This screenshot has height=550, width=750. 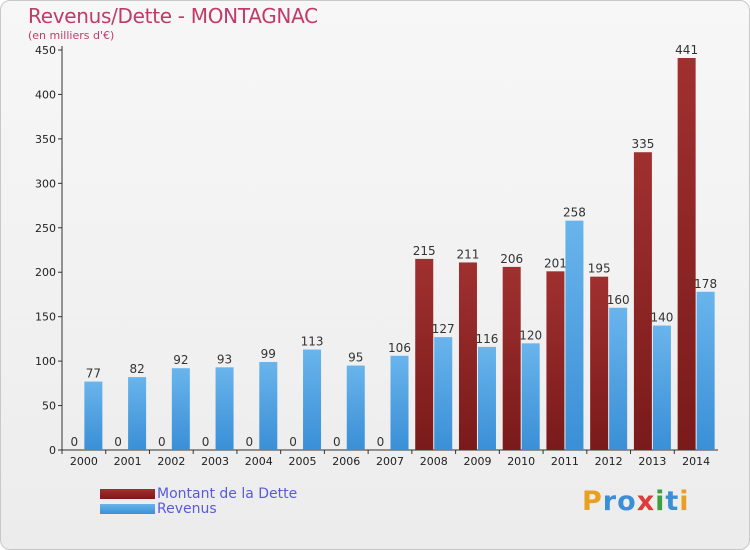 What do you see at coordinates (180, 360) in the screenshot?
I see `data-label-revenus: 92` at bounding box center [180, 360].